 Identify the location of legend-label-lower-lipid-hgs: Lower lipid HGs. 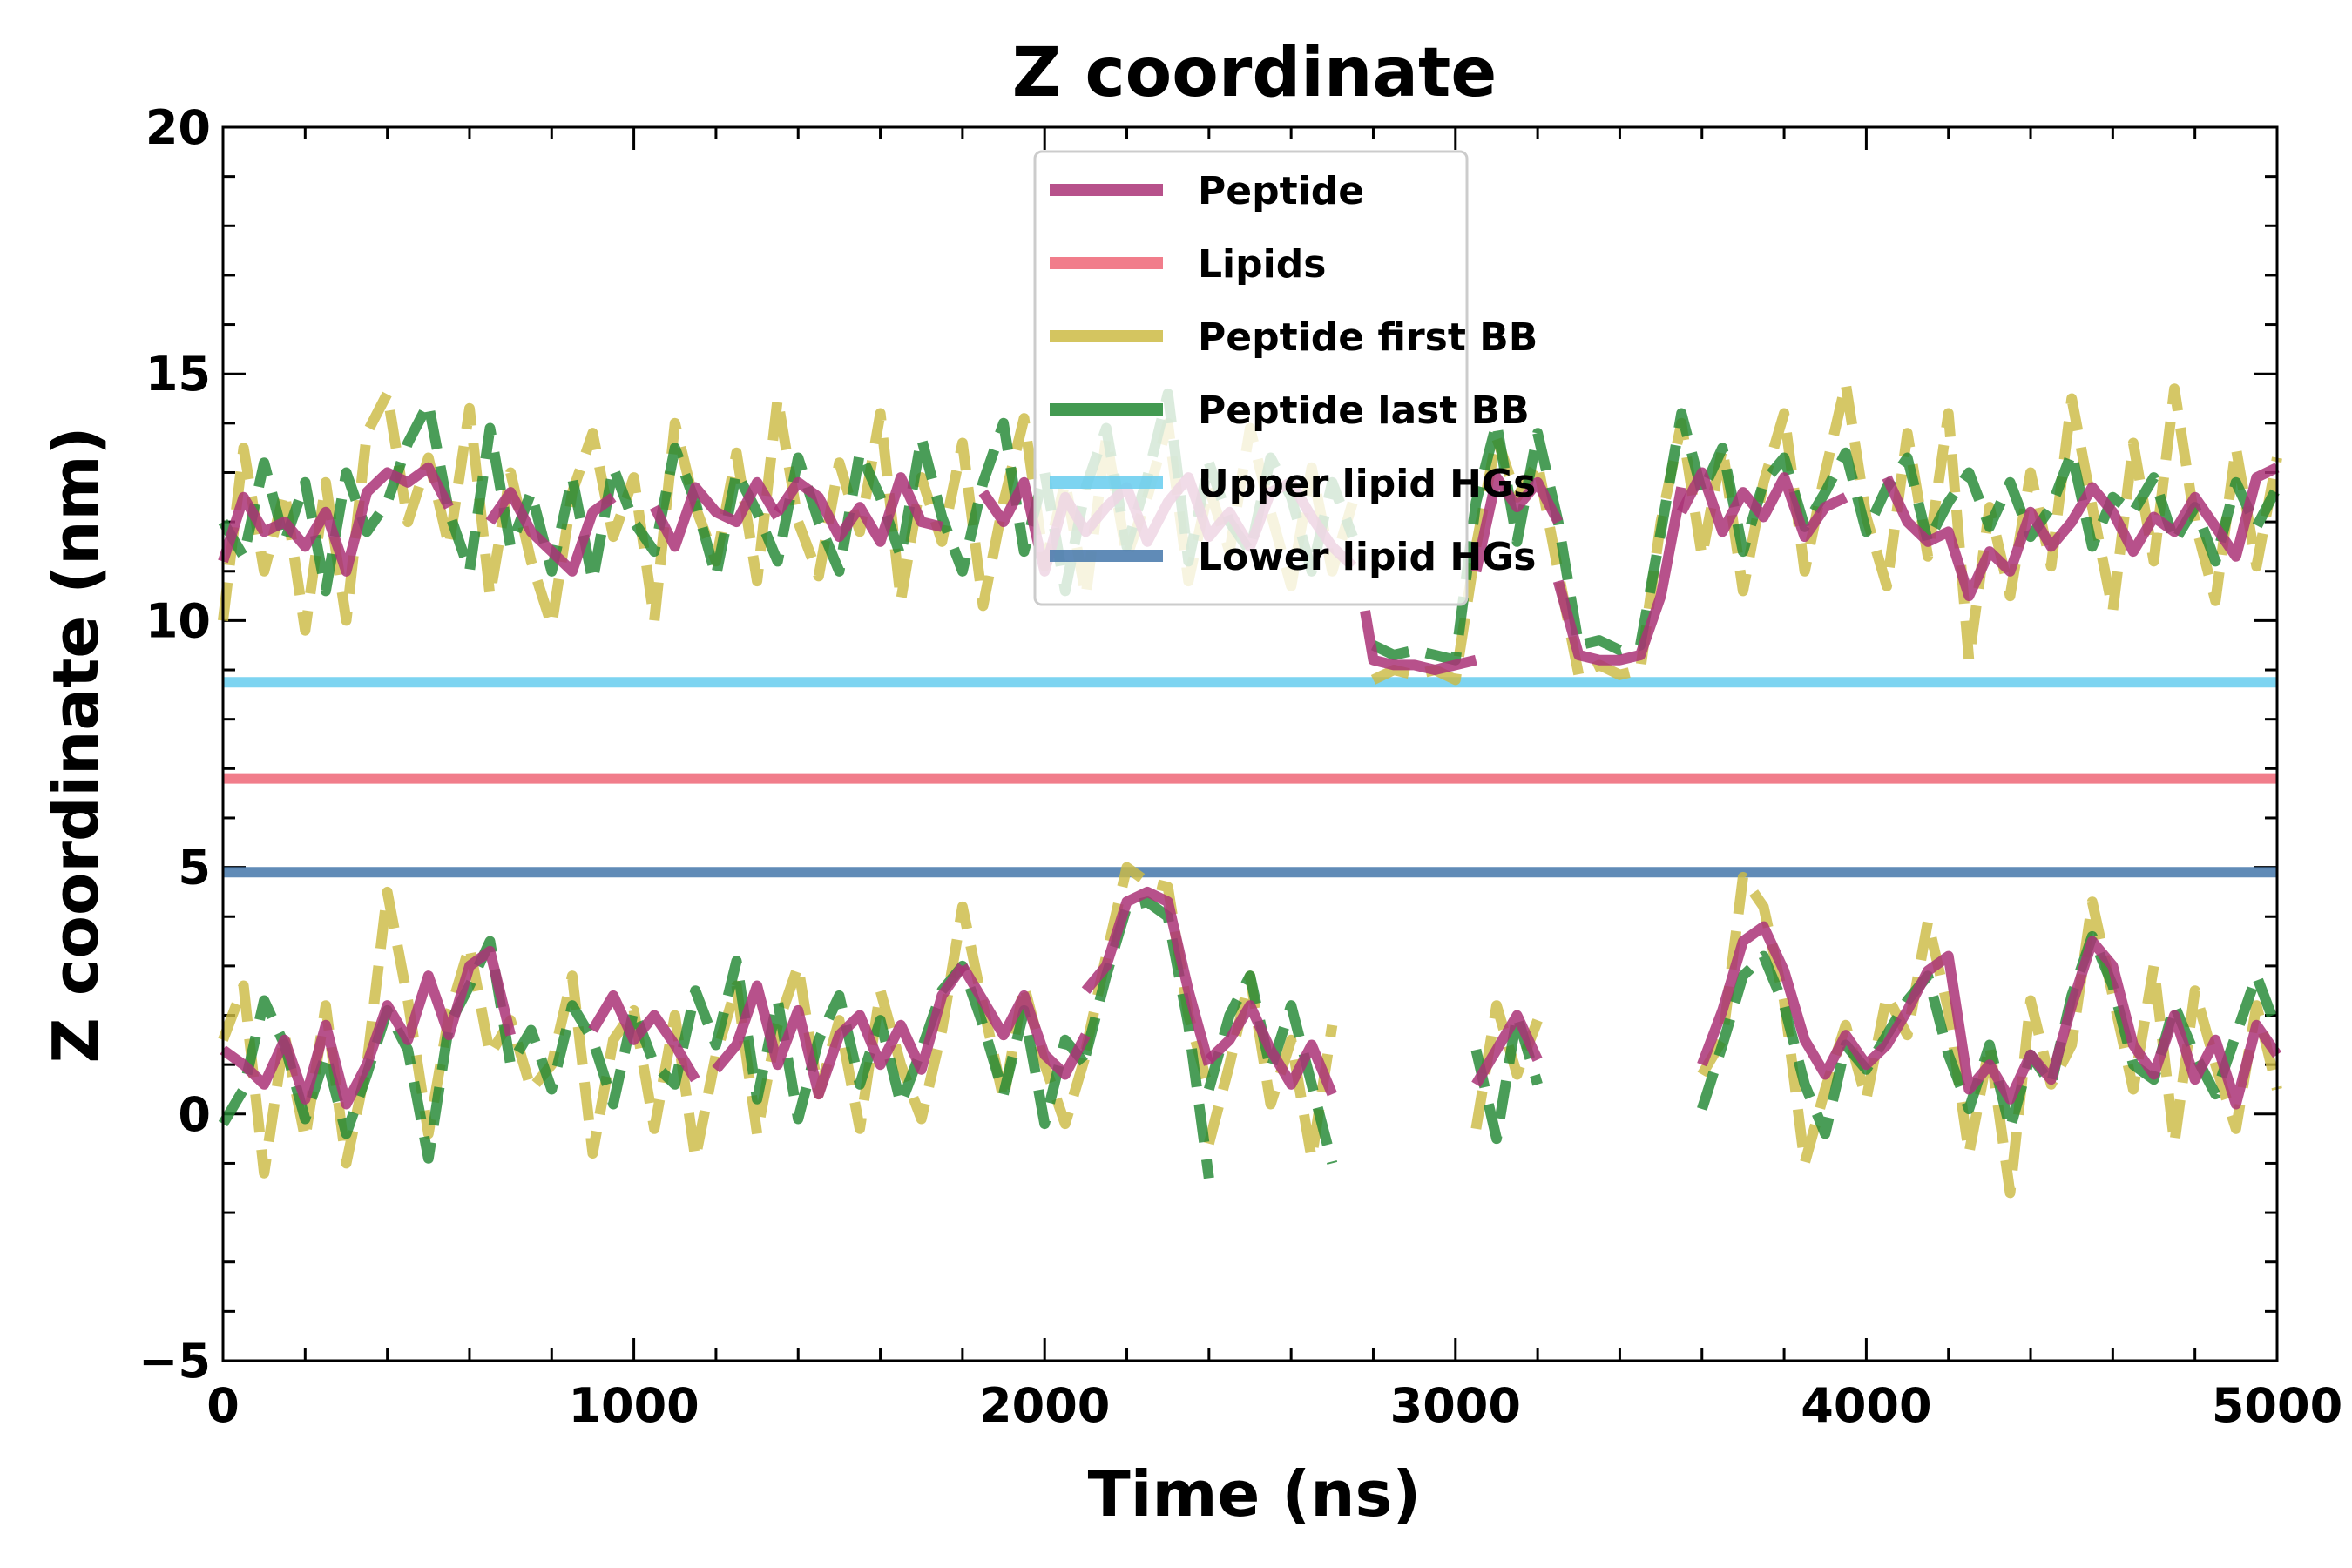
(1367, 557).